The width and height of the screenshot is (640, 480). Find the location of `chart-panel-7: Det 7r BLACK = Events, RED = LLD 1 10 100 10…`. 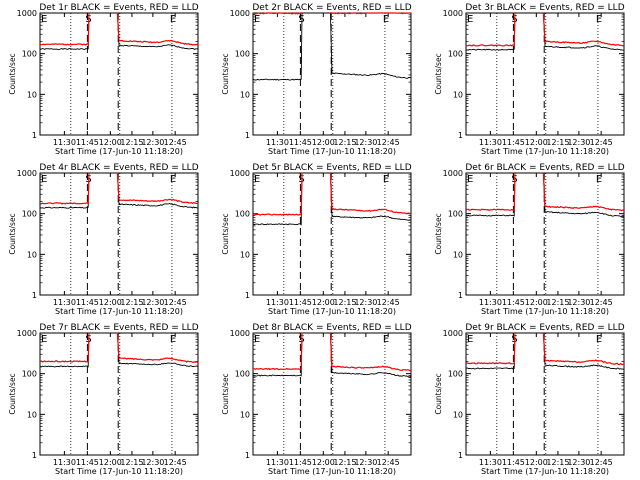

chart-panel-7: Det 7r BLACK = Events, RED = LLD 1 10 100 10… is located at coordinates (103, 399).